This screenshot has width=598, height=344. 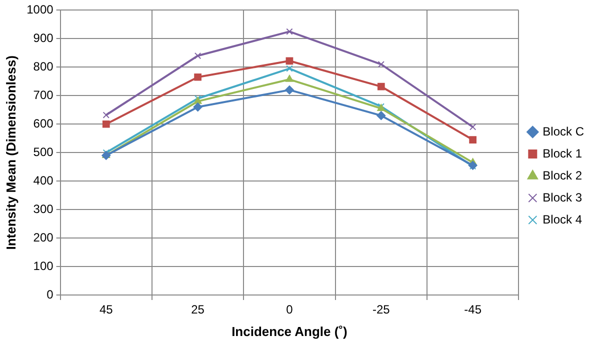 What do you see at coordinates (43, 37) in the screenshot?
I see `y-tick-label: 900` at bounding box center [43, 37].